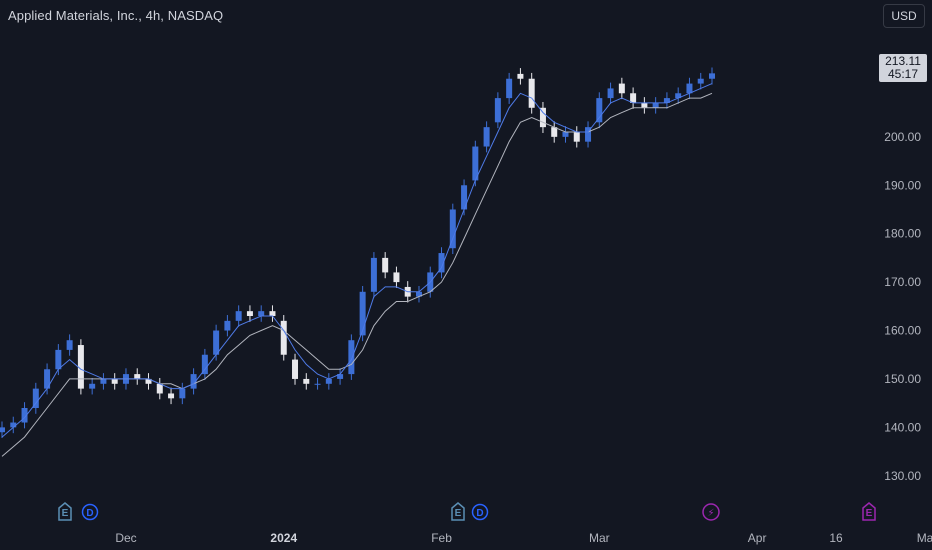  Describe the element at coordinates (467, 511) in the screenshot. I see `events-layer: E D E D ⚡ E` at that location.